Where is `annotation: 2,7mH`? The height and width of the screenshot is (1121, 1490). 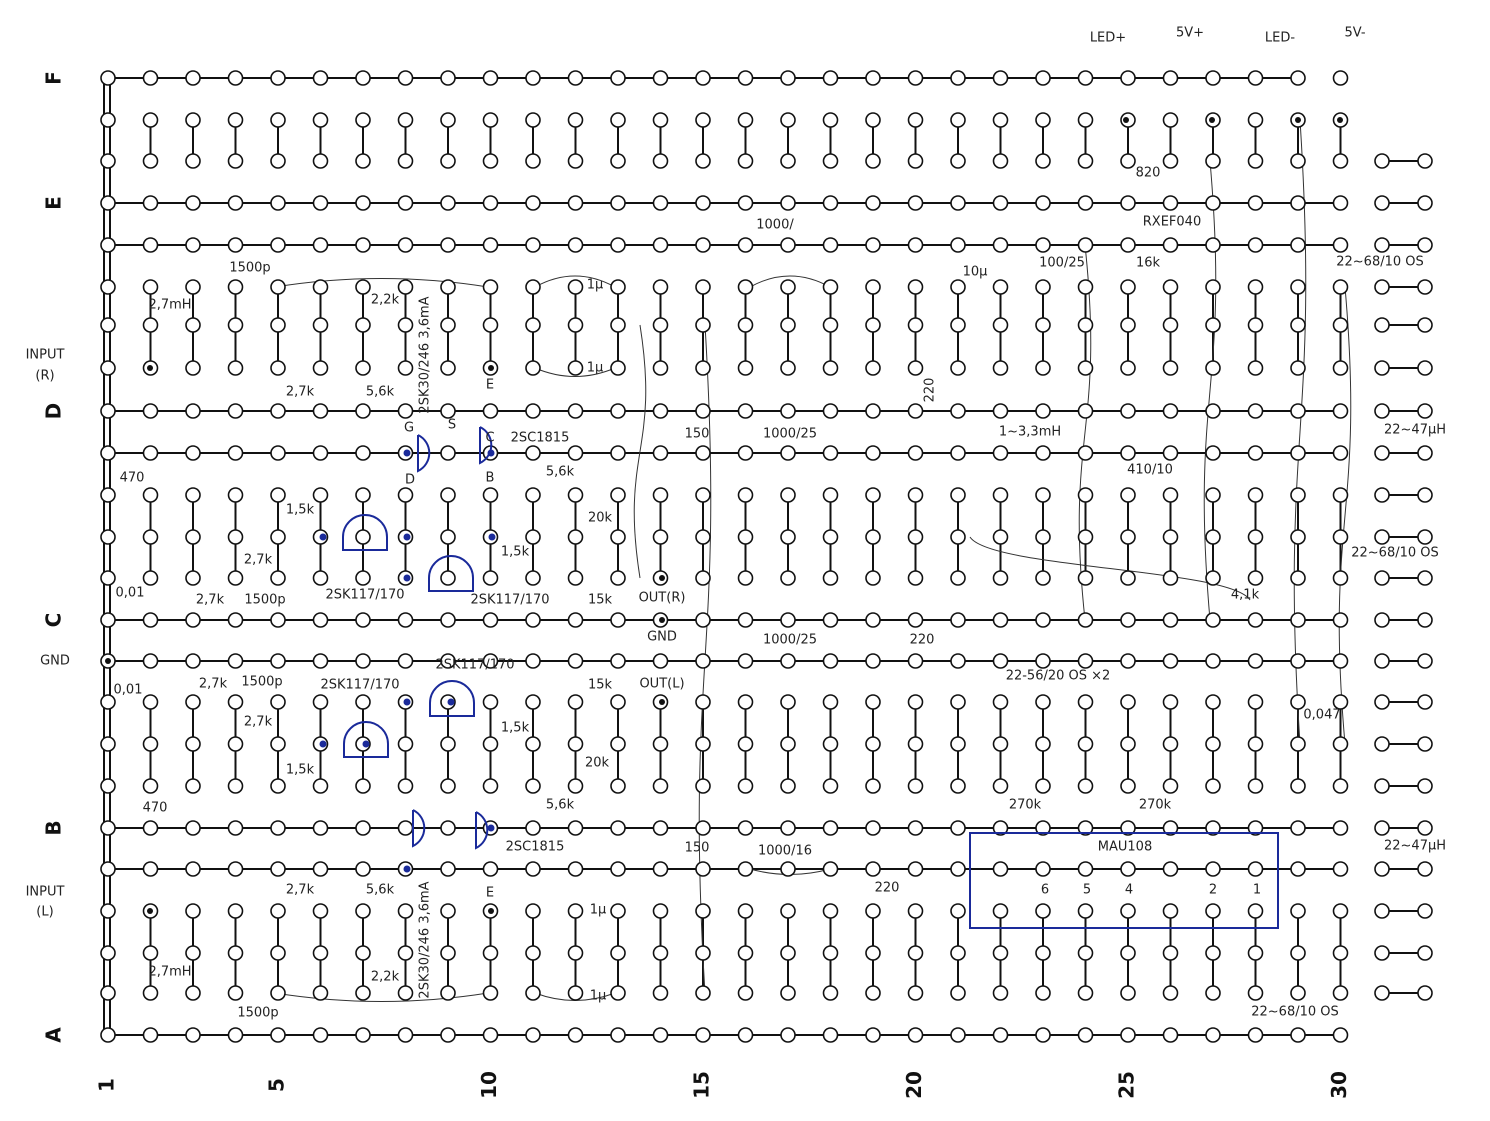 annotation: 2,7mH is located at coordinates (169, 305).